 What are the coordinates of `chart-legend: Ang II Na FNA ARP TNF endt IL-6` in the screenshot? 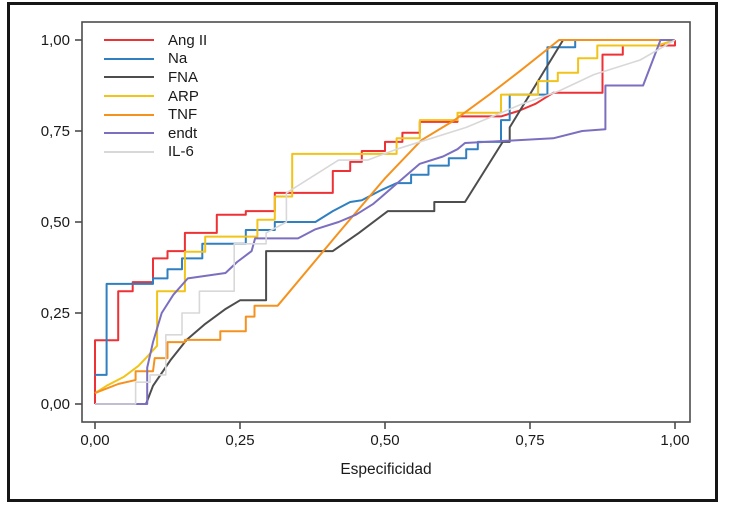 It's located at (155, 96).